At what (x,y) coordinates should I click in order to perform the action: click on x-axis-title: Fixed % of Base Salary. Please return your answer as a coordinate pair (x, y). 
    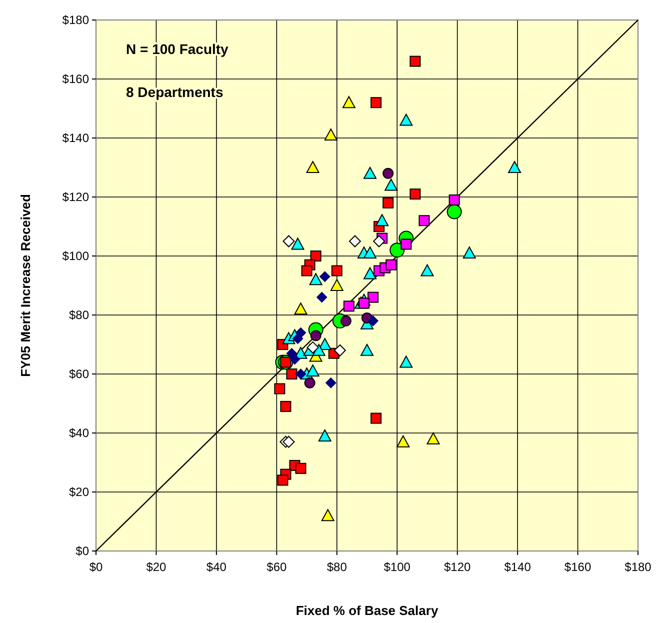
    Looking at the image, I should click on (367, 610).